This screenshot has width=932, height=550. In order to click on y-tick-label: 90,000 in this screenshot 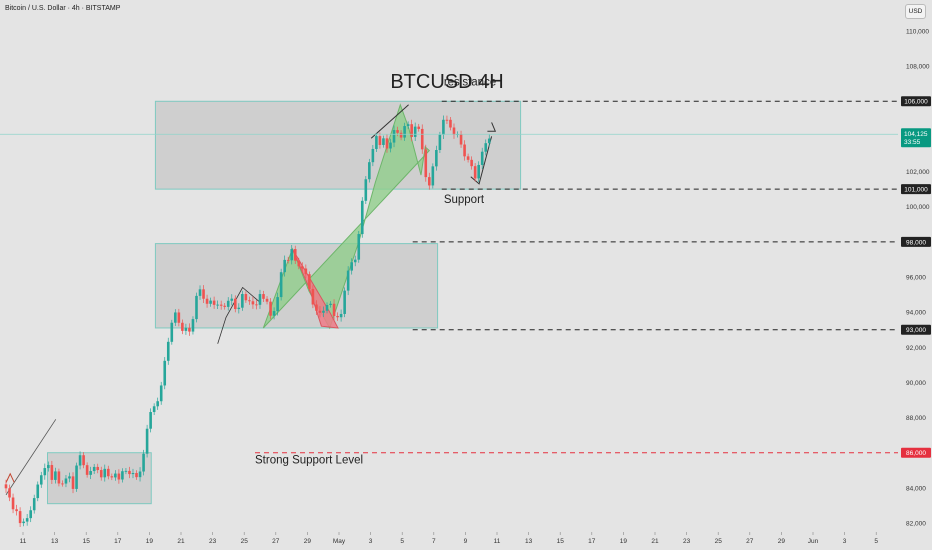, I will do `click(916, 383)`.